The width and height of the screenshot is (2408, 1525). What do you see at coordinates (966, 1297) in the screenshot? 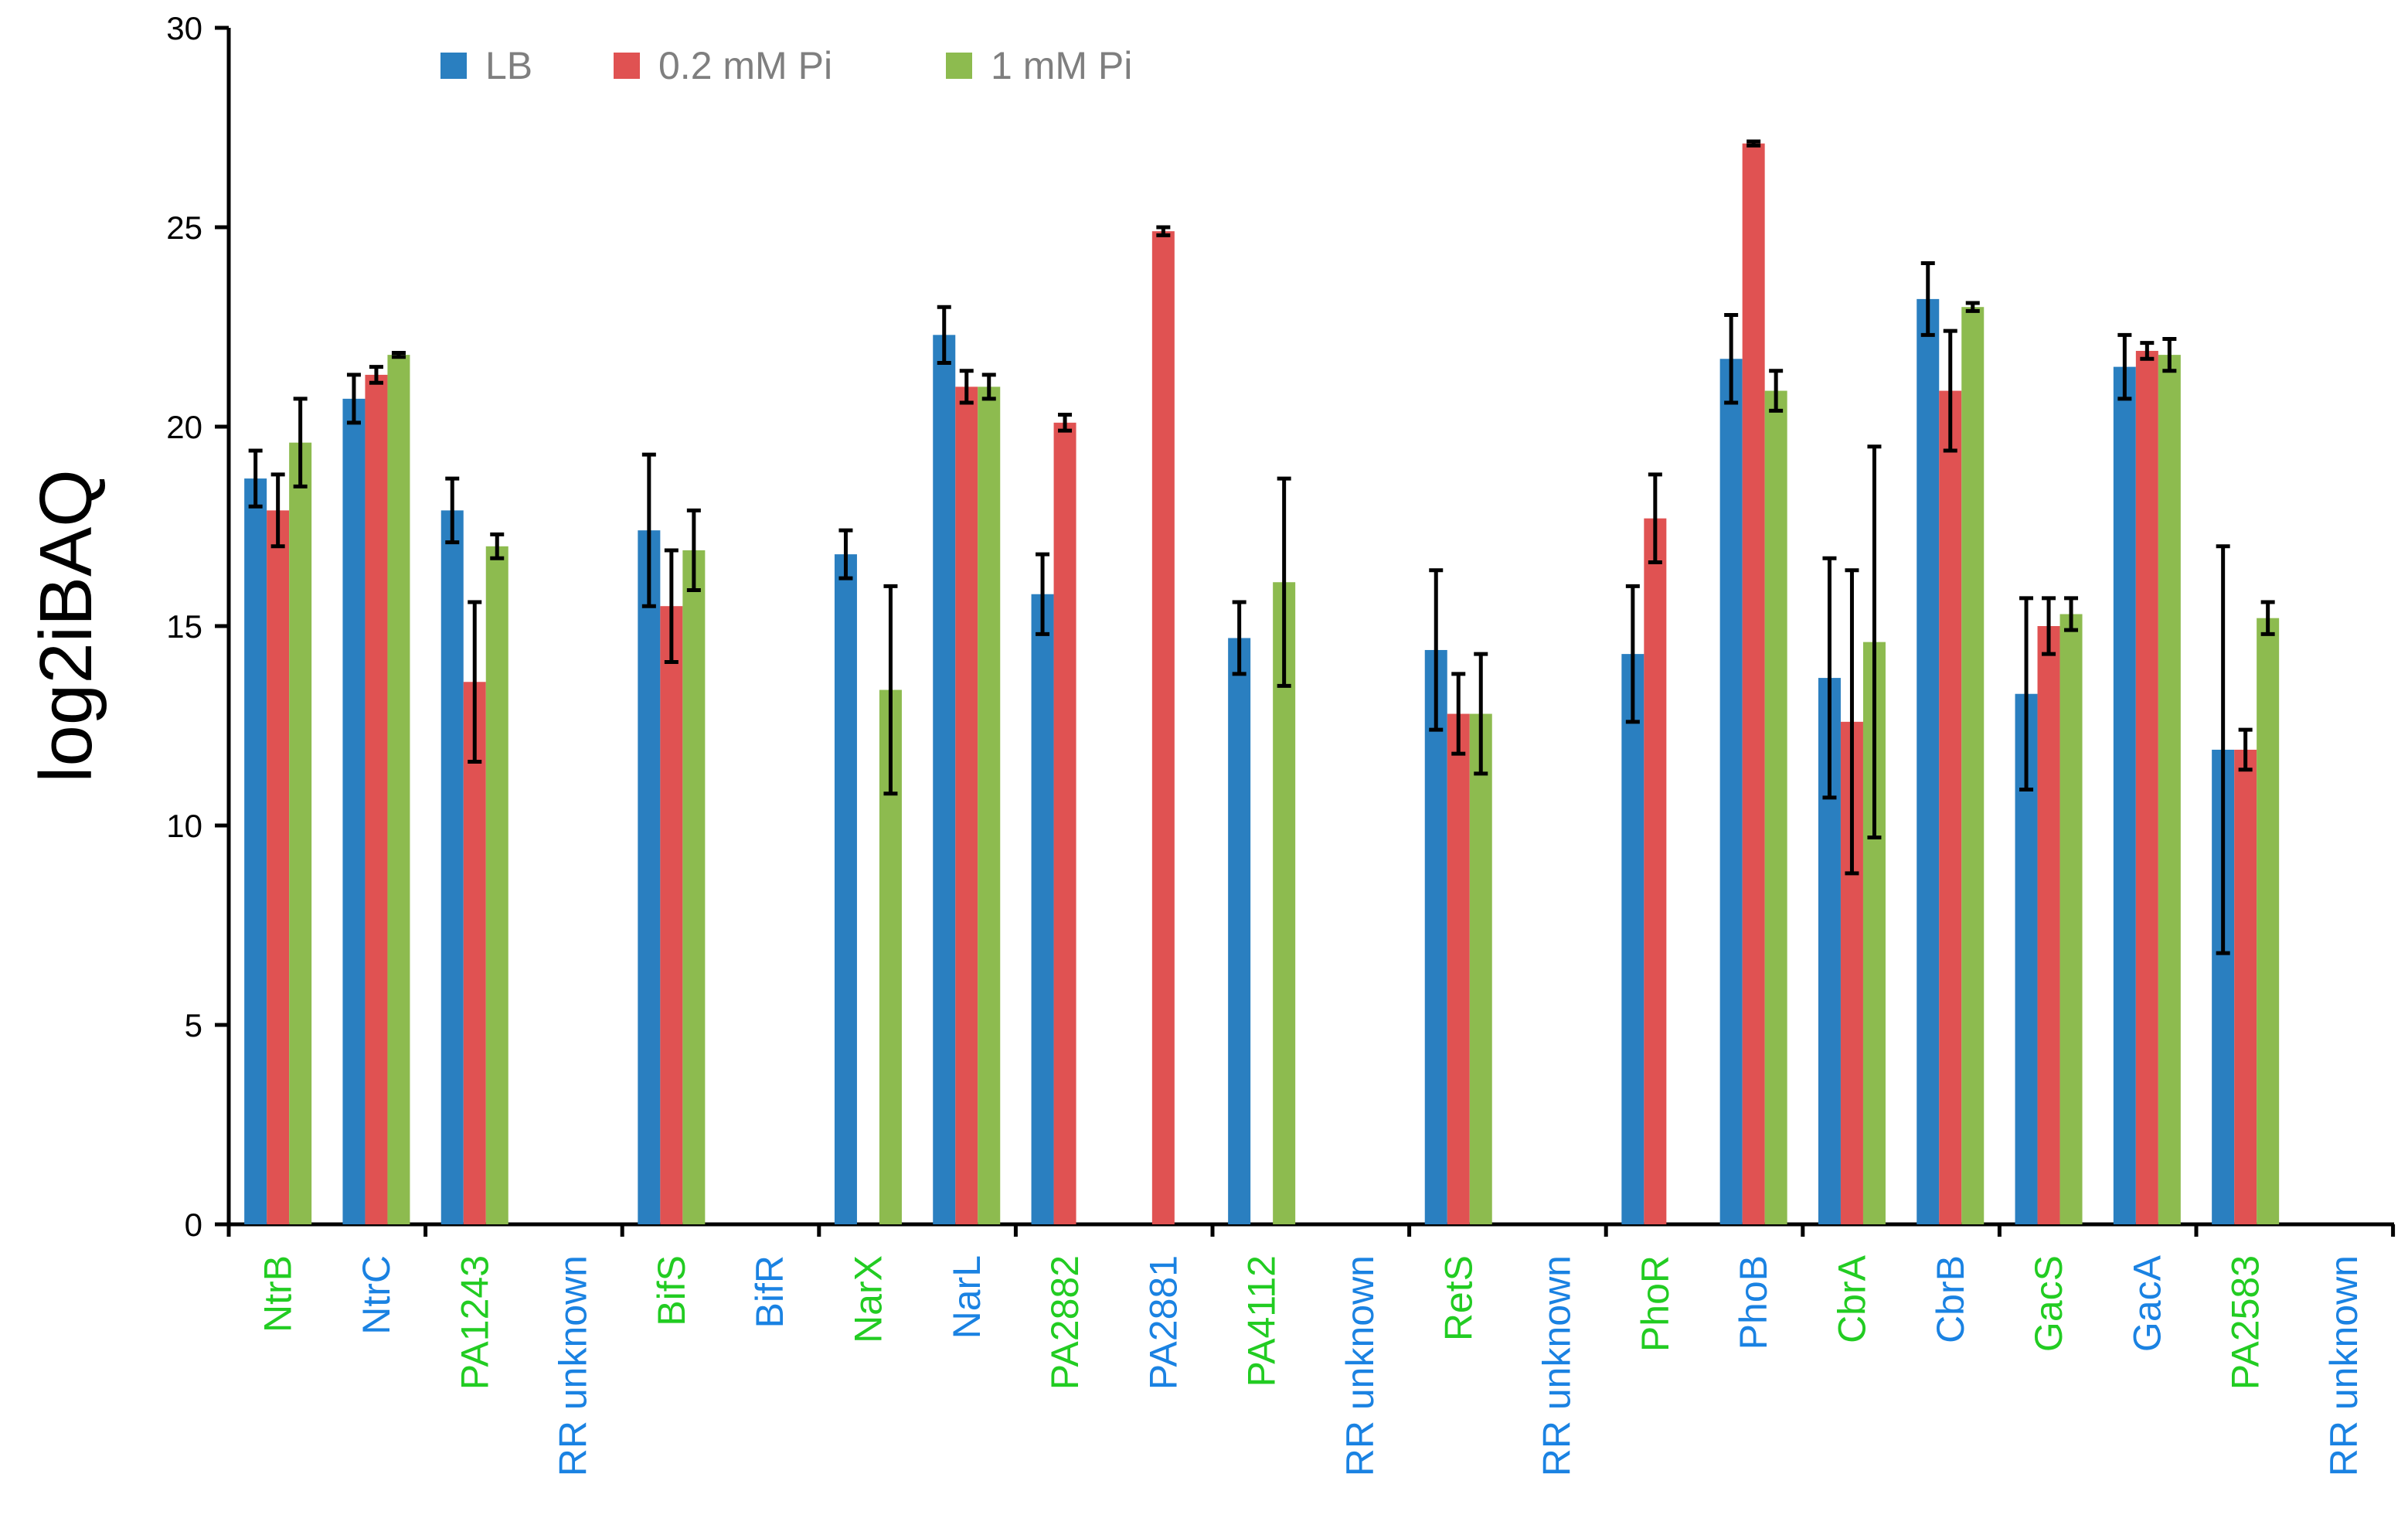
I see `x-tick-label: NarL` at bounding box center [966, 1297].